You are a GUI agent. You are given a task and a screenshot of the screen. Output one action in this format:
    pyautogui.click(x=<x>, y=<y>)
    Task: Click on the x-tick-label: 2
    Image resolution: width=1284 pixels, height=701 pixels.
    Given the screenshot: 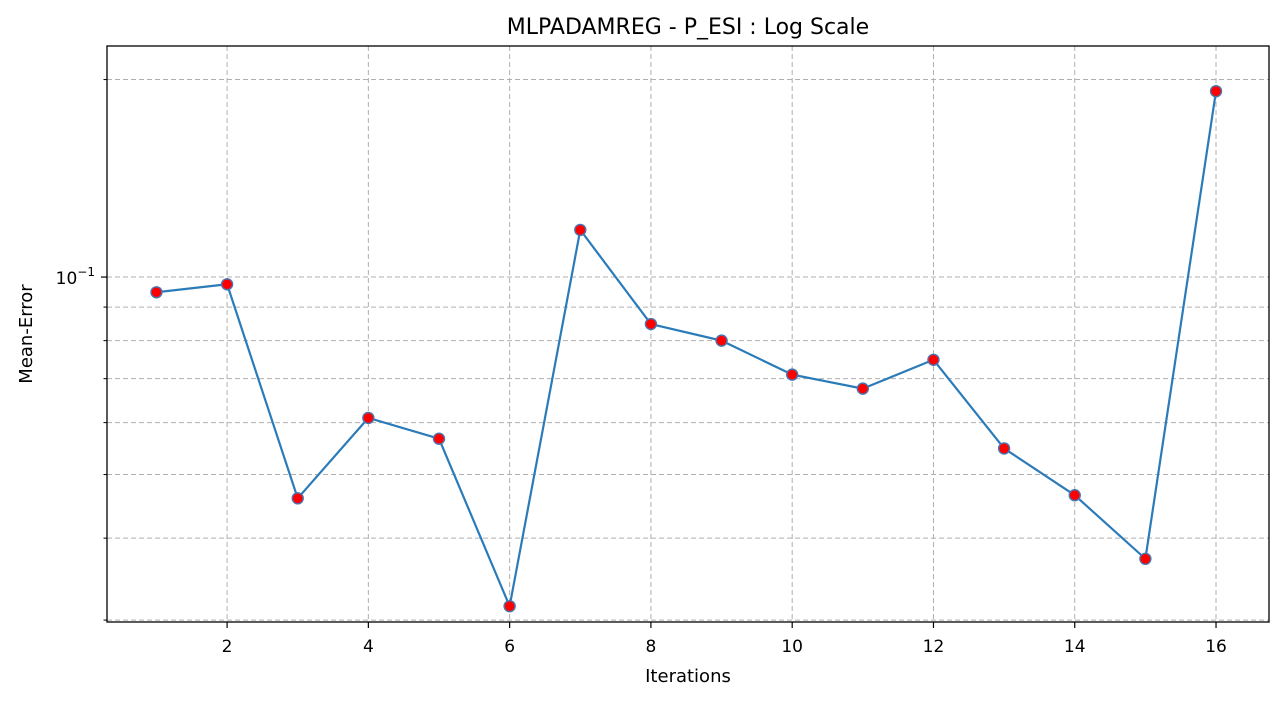 What is the action you would take?
    pyautogui.click(x=227, y=647)
    